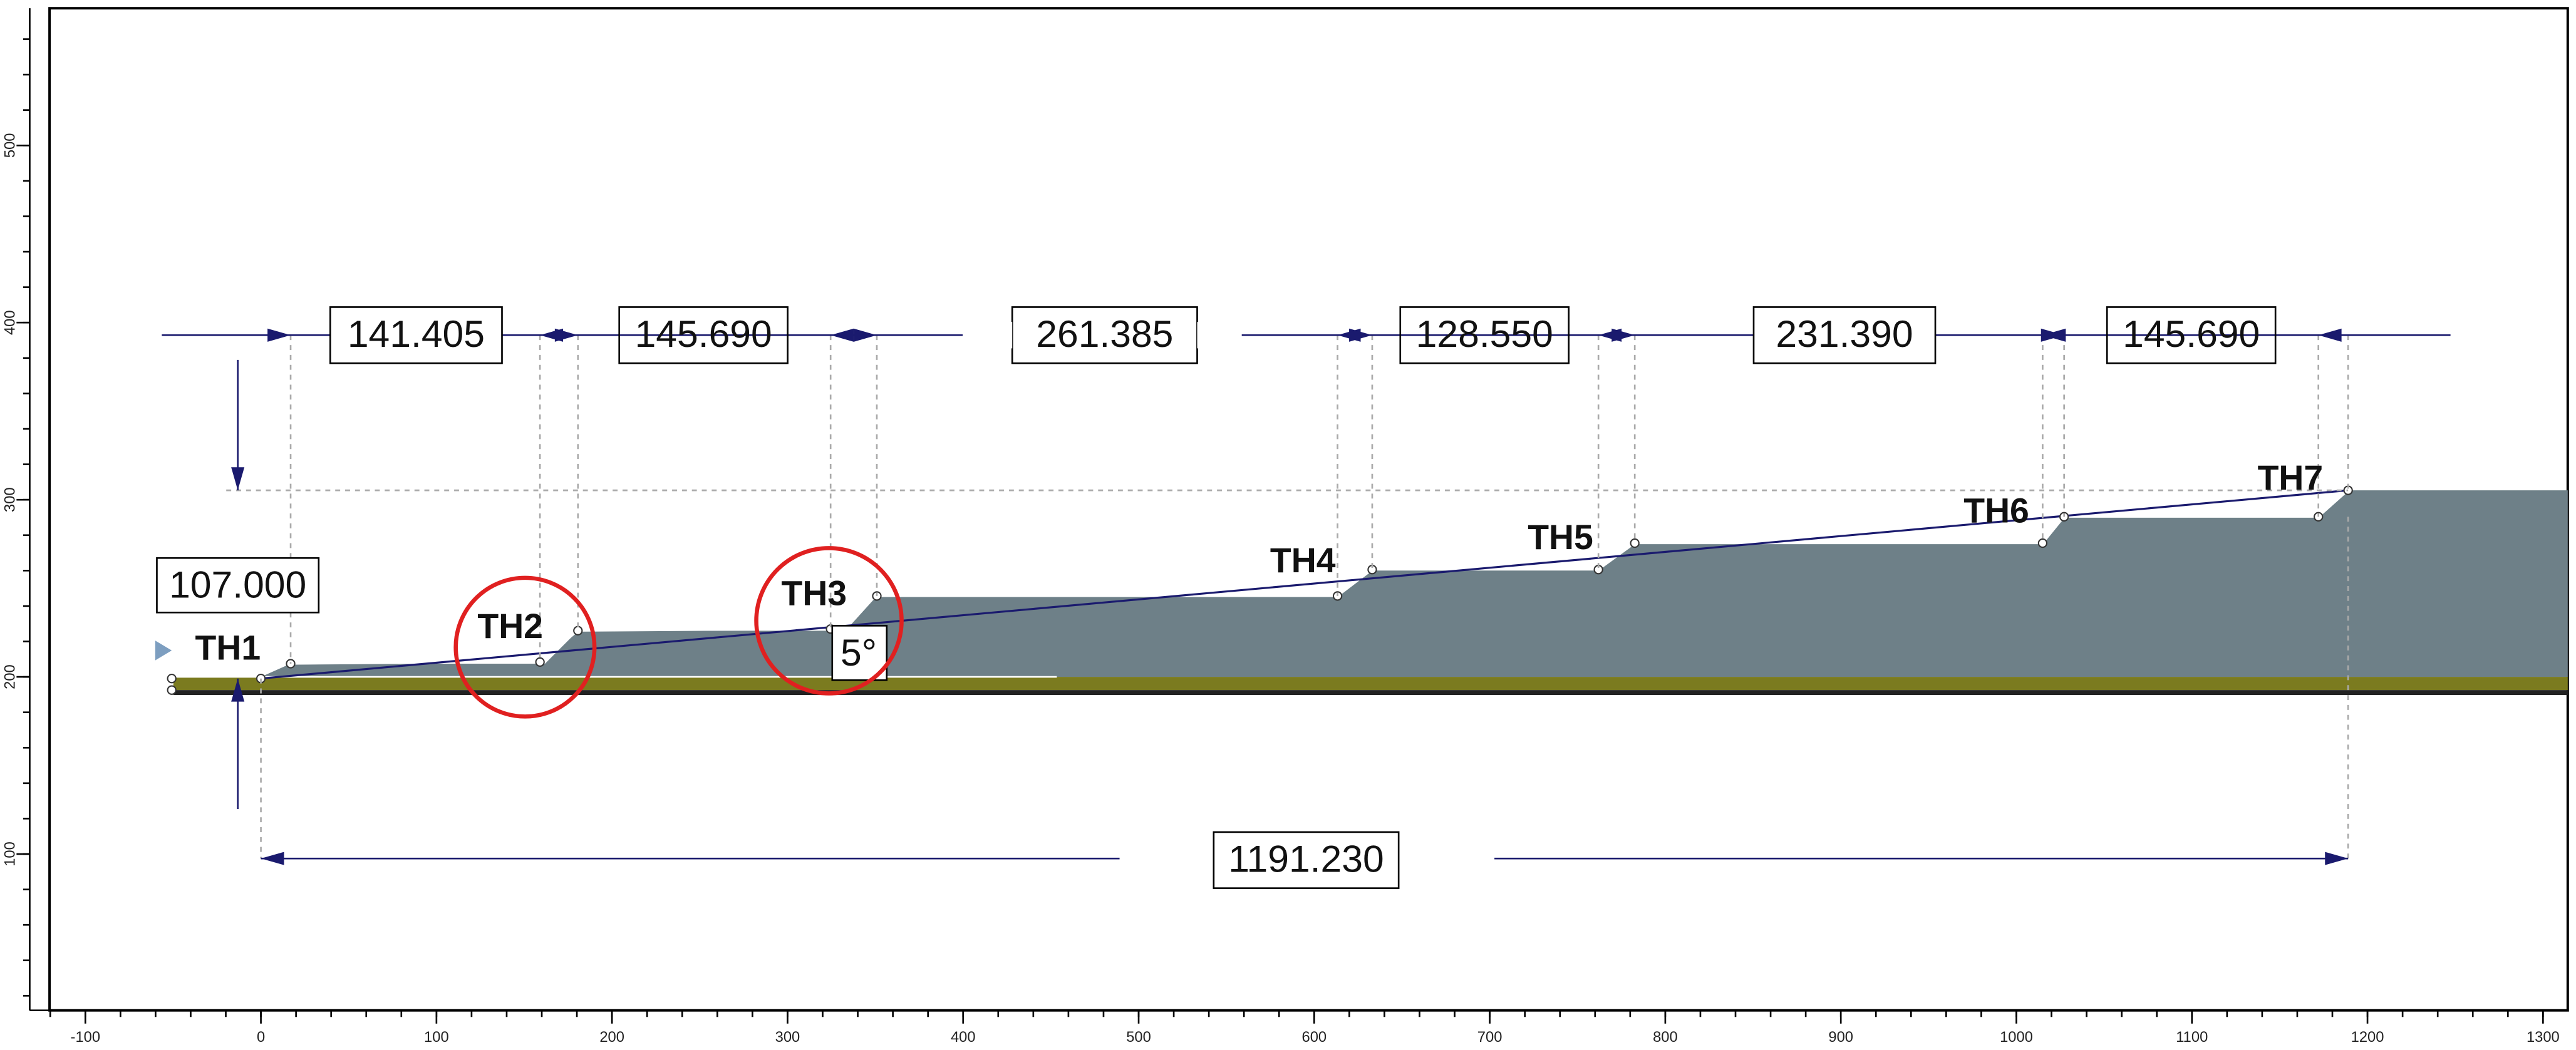  I want to click on dimension-label: 141.405, so click(416, 333).